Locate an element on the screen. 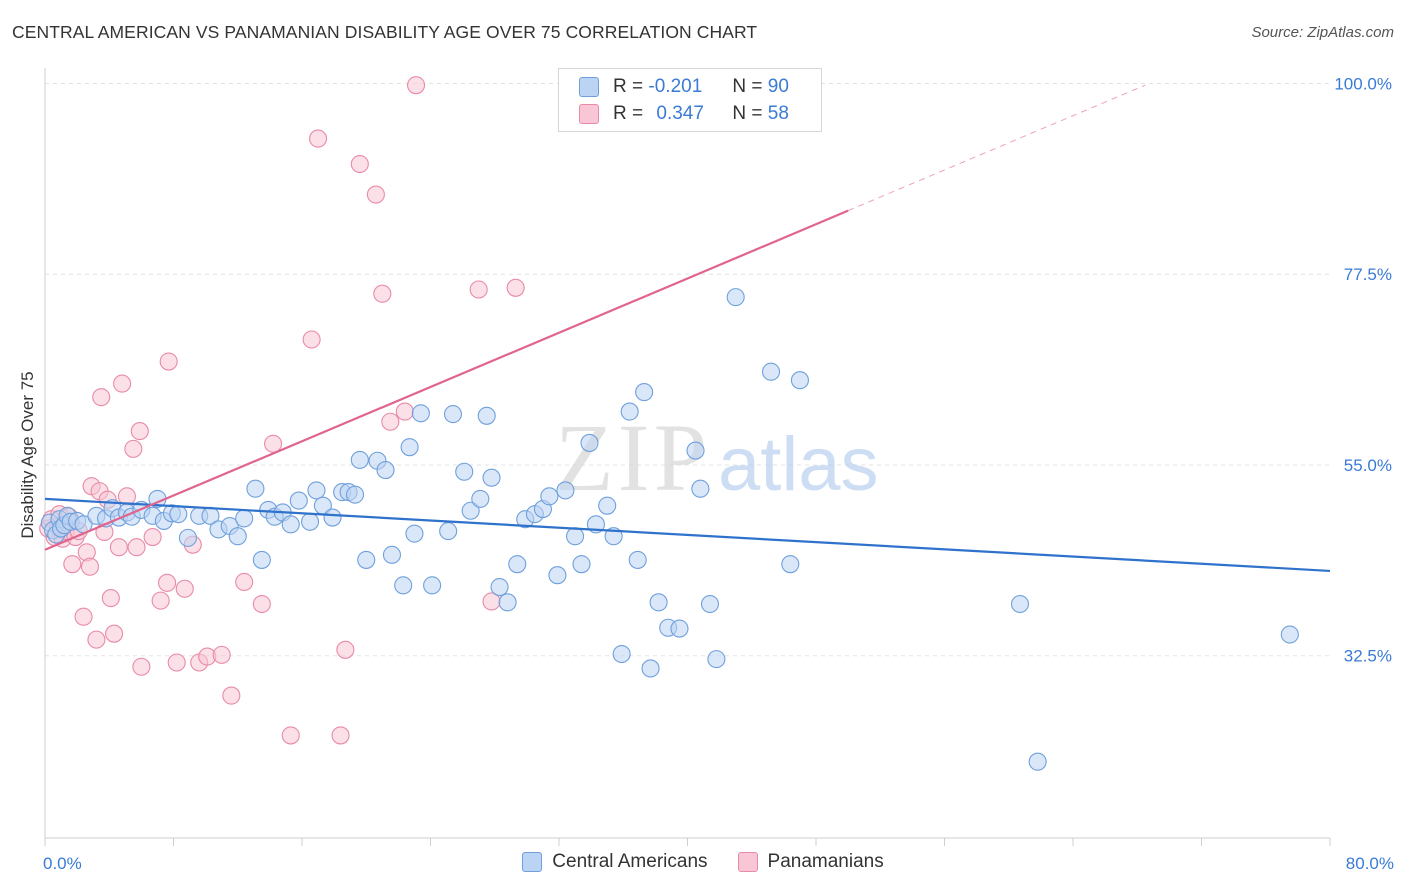 The height and width of the screenshot is (892, 1406). series-legend: Central Americans Panamanians is located at coordinates (703, 862).